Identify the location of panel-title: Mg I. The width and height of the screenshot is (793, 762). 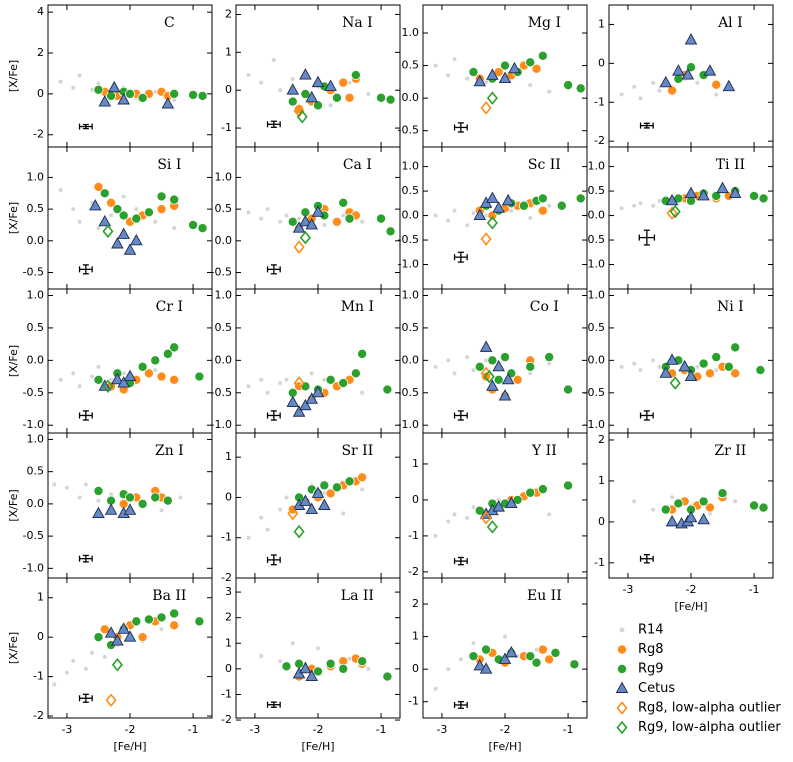
(544, 23).